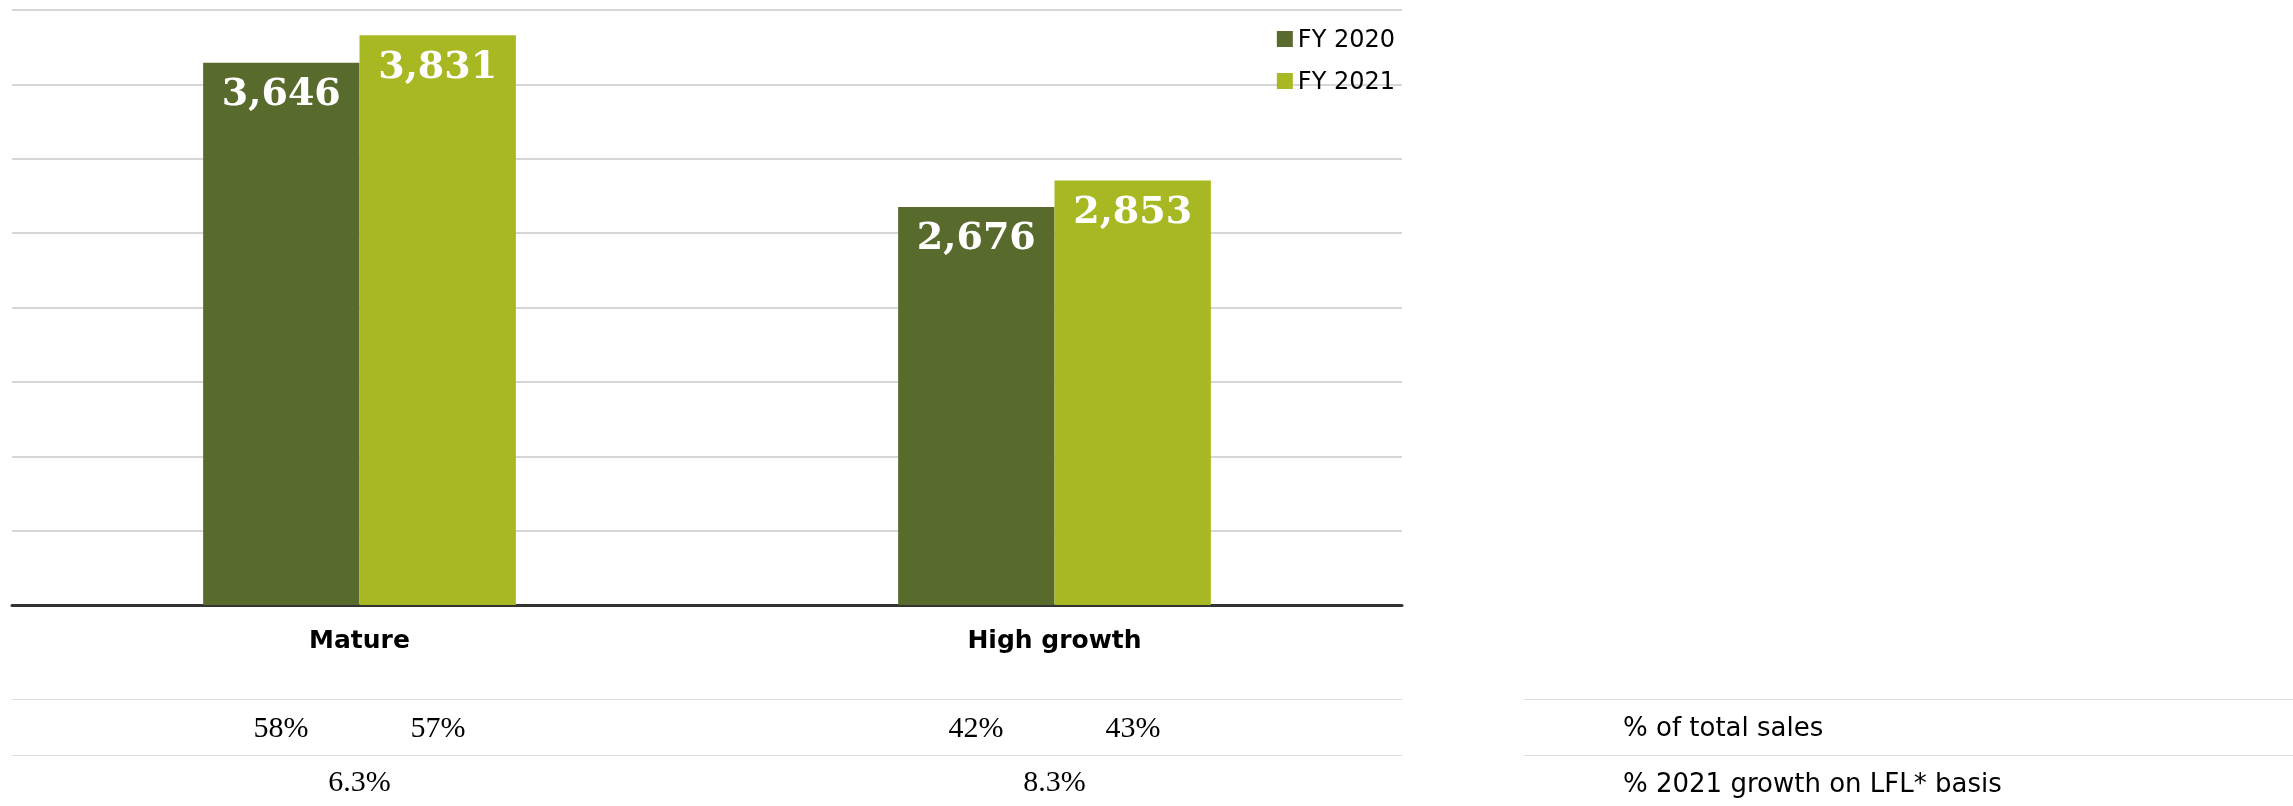 This screenshot has width=2293, height=806. Describe the element at coordinates (976, 236) in the screenshot. I see `data-label: 2,676` at that location.